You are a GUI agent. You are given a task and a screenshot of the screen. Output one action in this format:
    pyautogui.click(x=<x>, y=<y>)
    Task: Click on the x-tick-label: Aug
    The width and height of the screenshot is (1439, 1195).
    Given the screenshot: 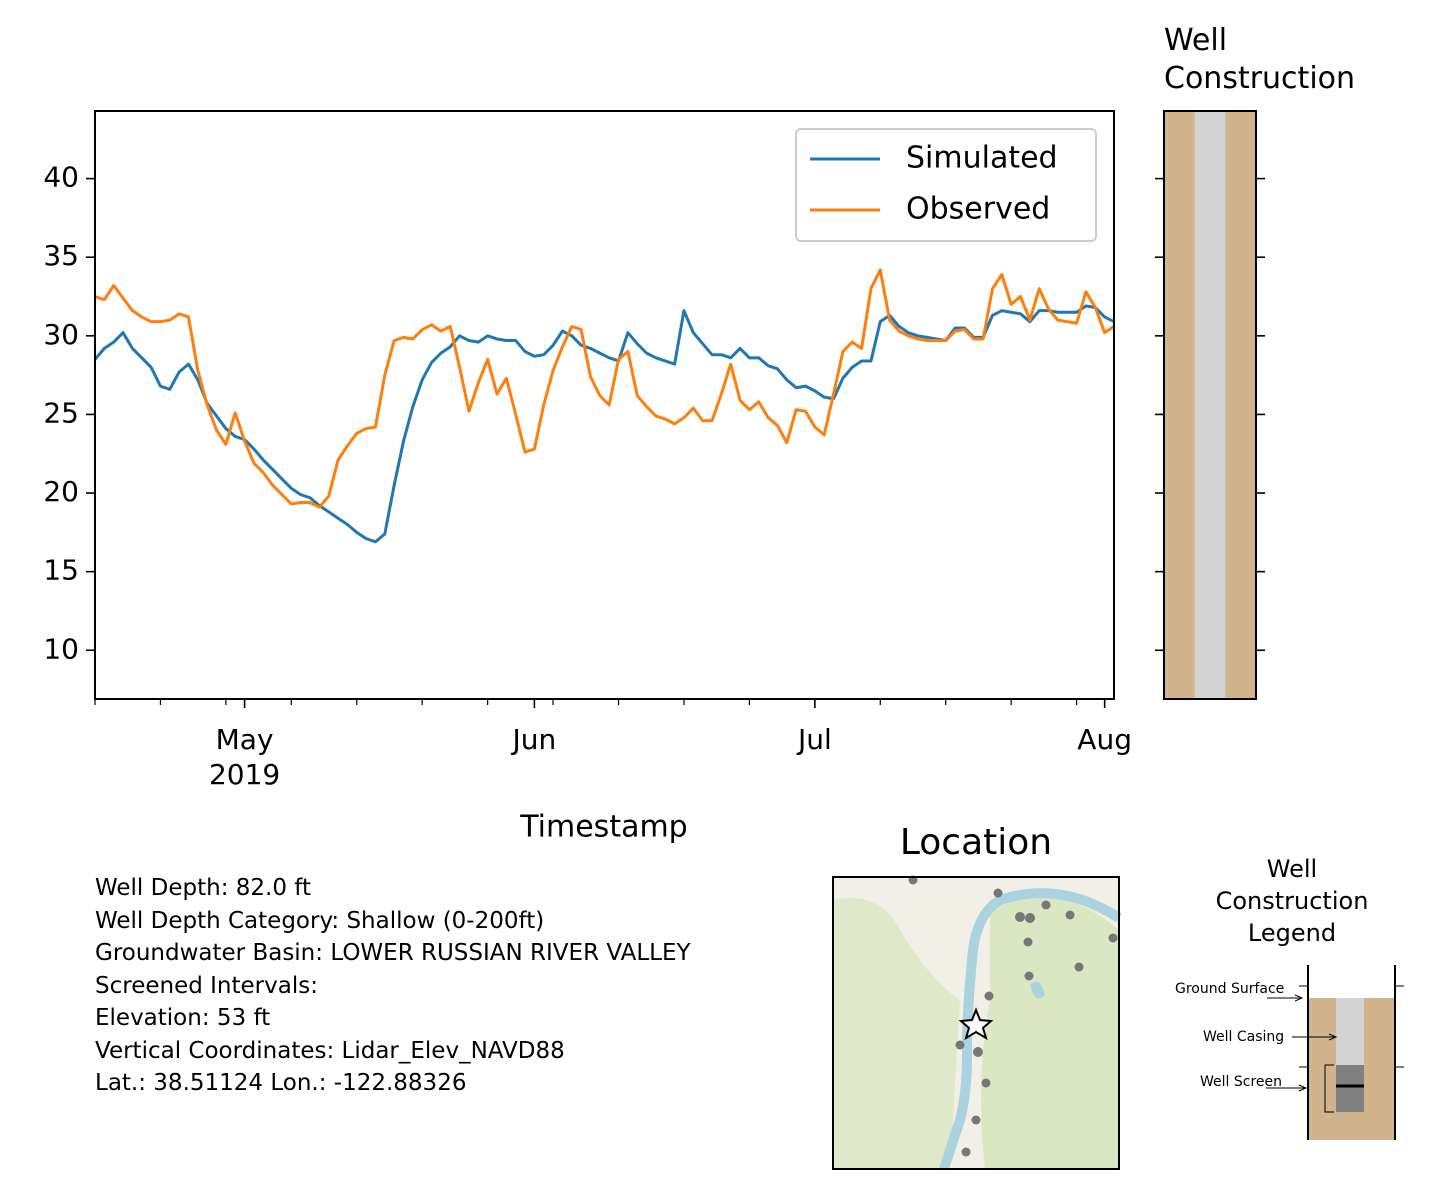 What is the action you would take?
    pyautogui.click(x=1104, y=739)
    